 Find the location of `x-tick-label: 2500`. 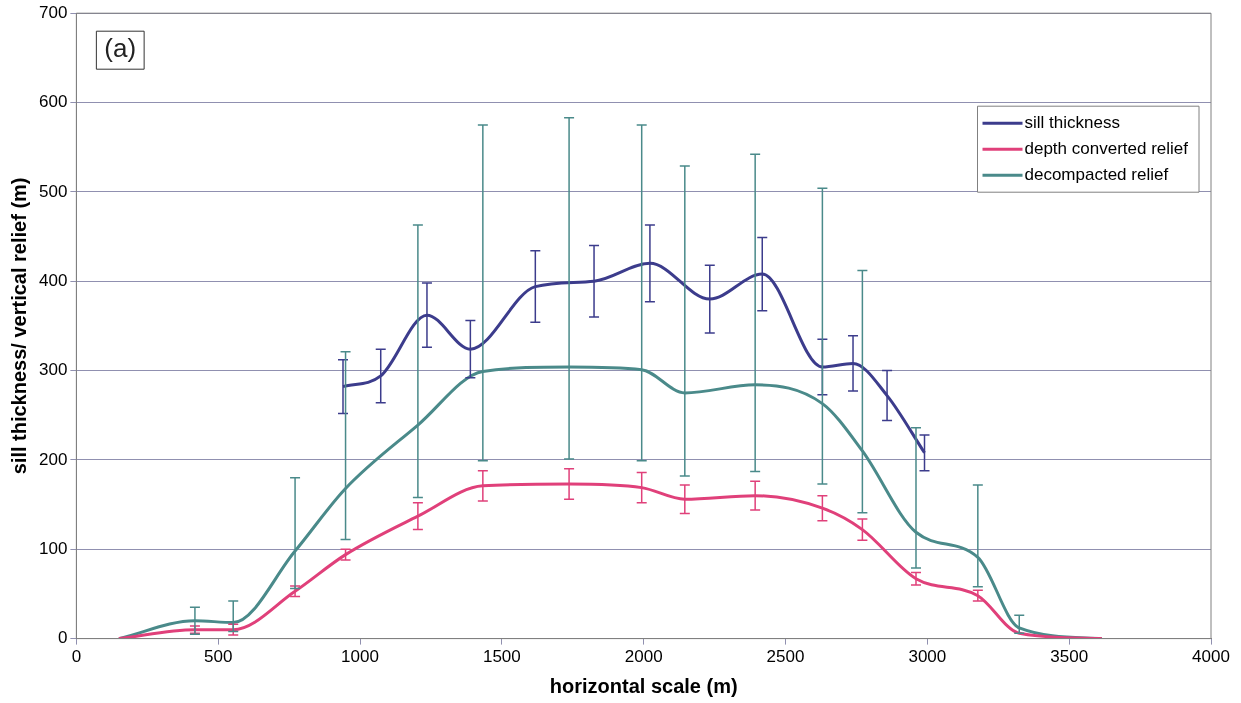

x-tick-label: 2500 is located at coordinates (785, 657).